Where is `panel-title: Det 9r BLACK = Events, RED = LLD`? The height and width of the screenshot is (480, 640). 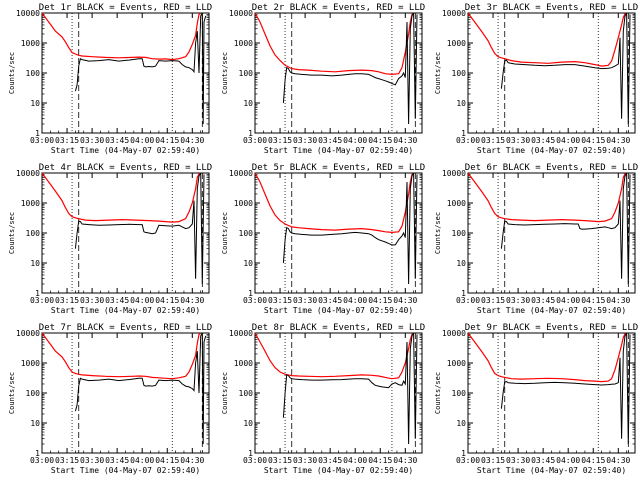
panel-title: Det 9r BLACK = Events, RED = LLD is located at coordinates (551, 328).